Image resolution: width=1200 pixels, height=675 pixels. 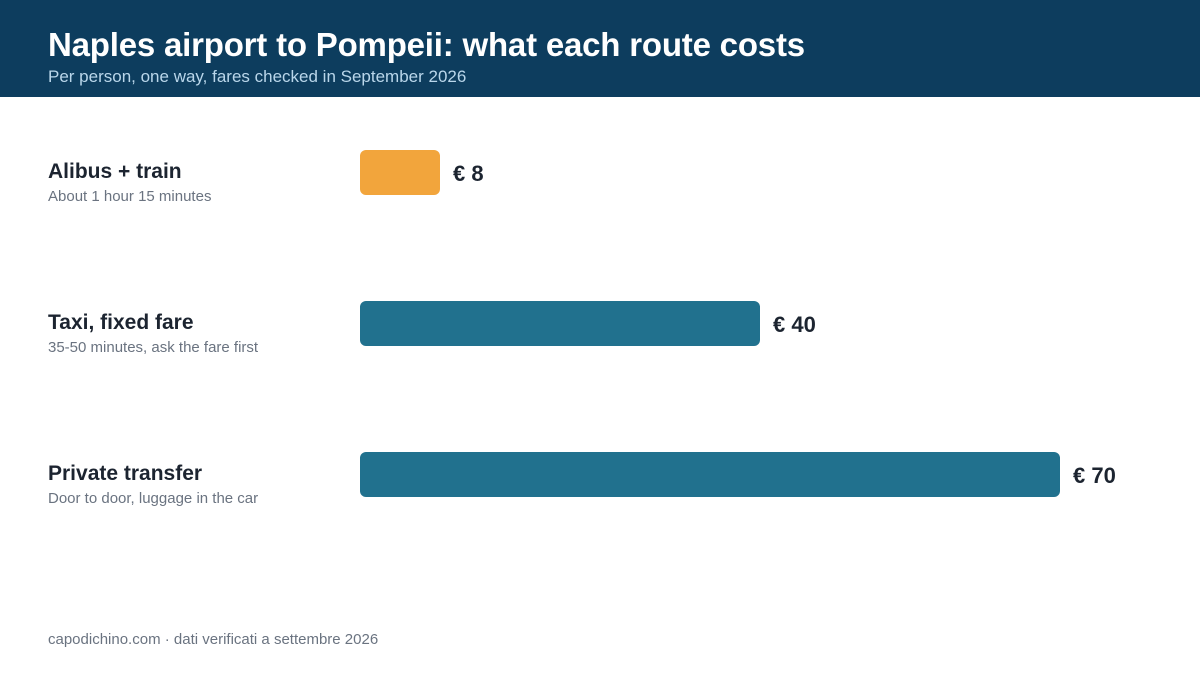 I want to click on category-label: Private transfer, so click(x=125, y=473).